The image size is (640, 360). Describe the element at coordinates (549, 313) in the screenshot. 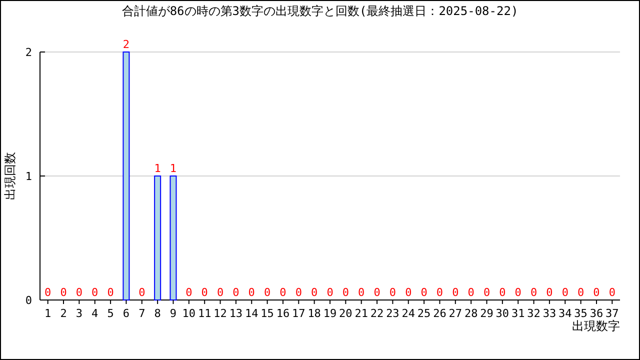

I see `x-tick-label: 33` at that location.